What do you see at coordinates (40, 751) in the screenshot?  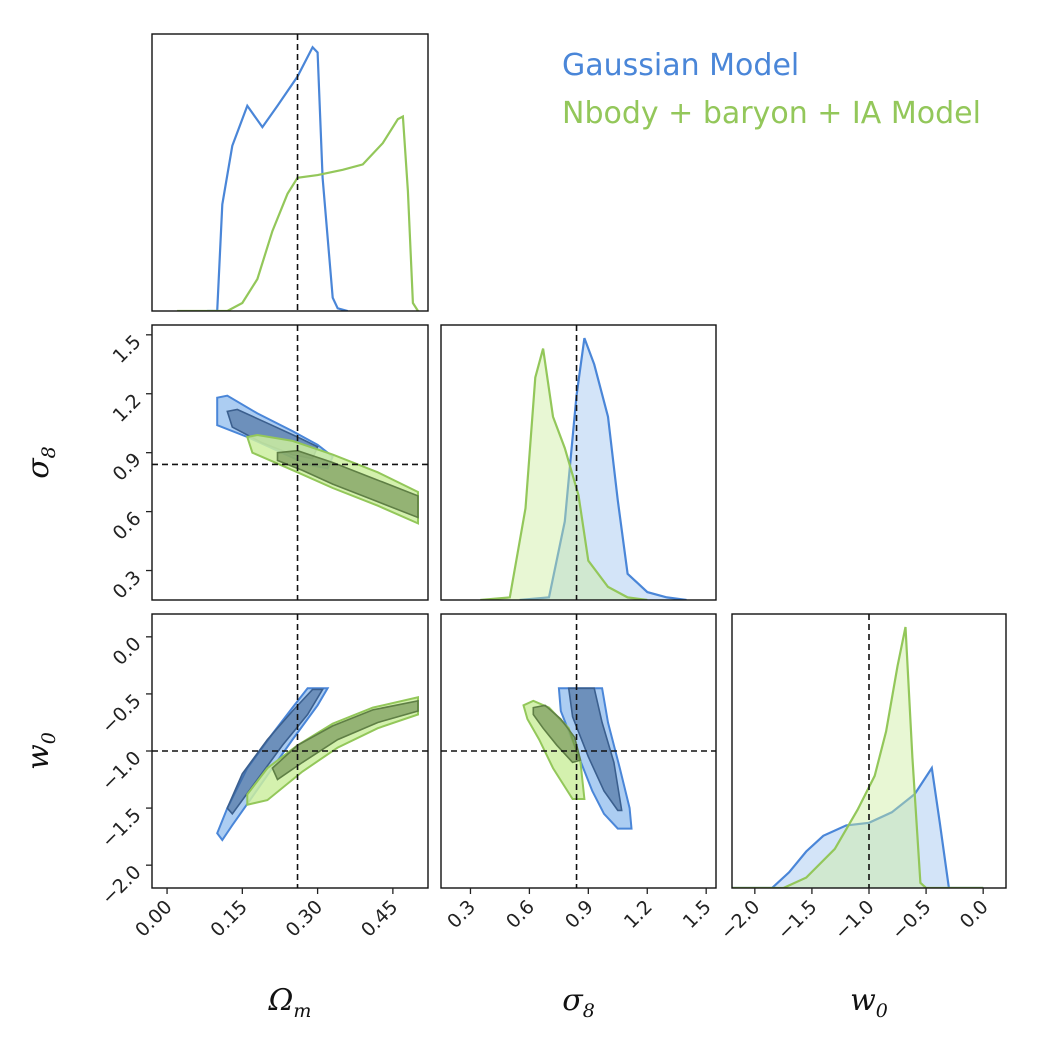 I see `y-axis-label-w0: w0` at bounding box center [40, 751].